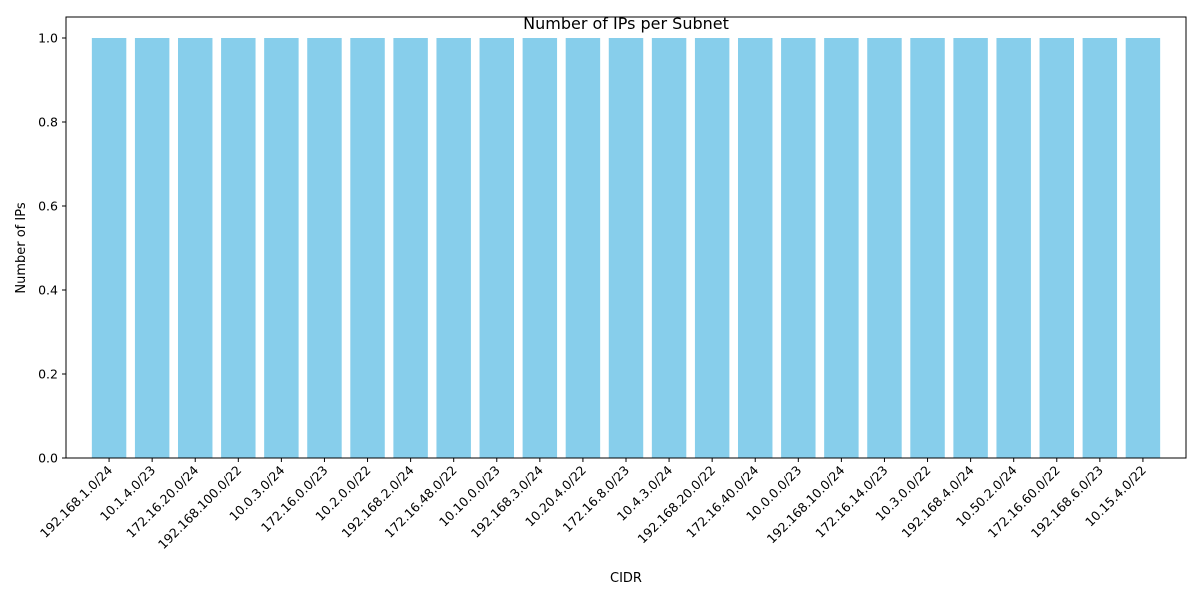  Describe the element at coordinates (48, 206) in the screenshot. I see `y-tick-label: 0.6` at that location.